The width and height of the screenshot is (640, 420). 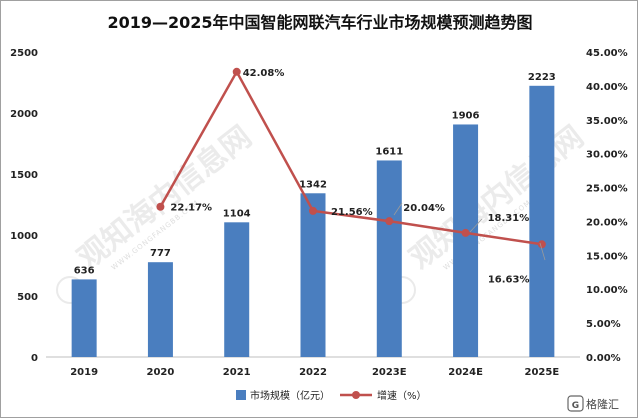 What do you see at coordinates (34, 358) in the screenshot?
I see `y-left-tick-label: 0` at bounding box center [34, 358].